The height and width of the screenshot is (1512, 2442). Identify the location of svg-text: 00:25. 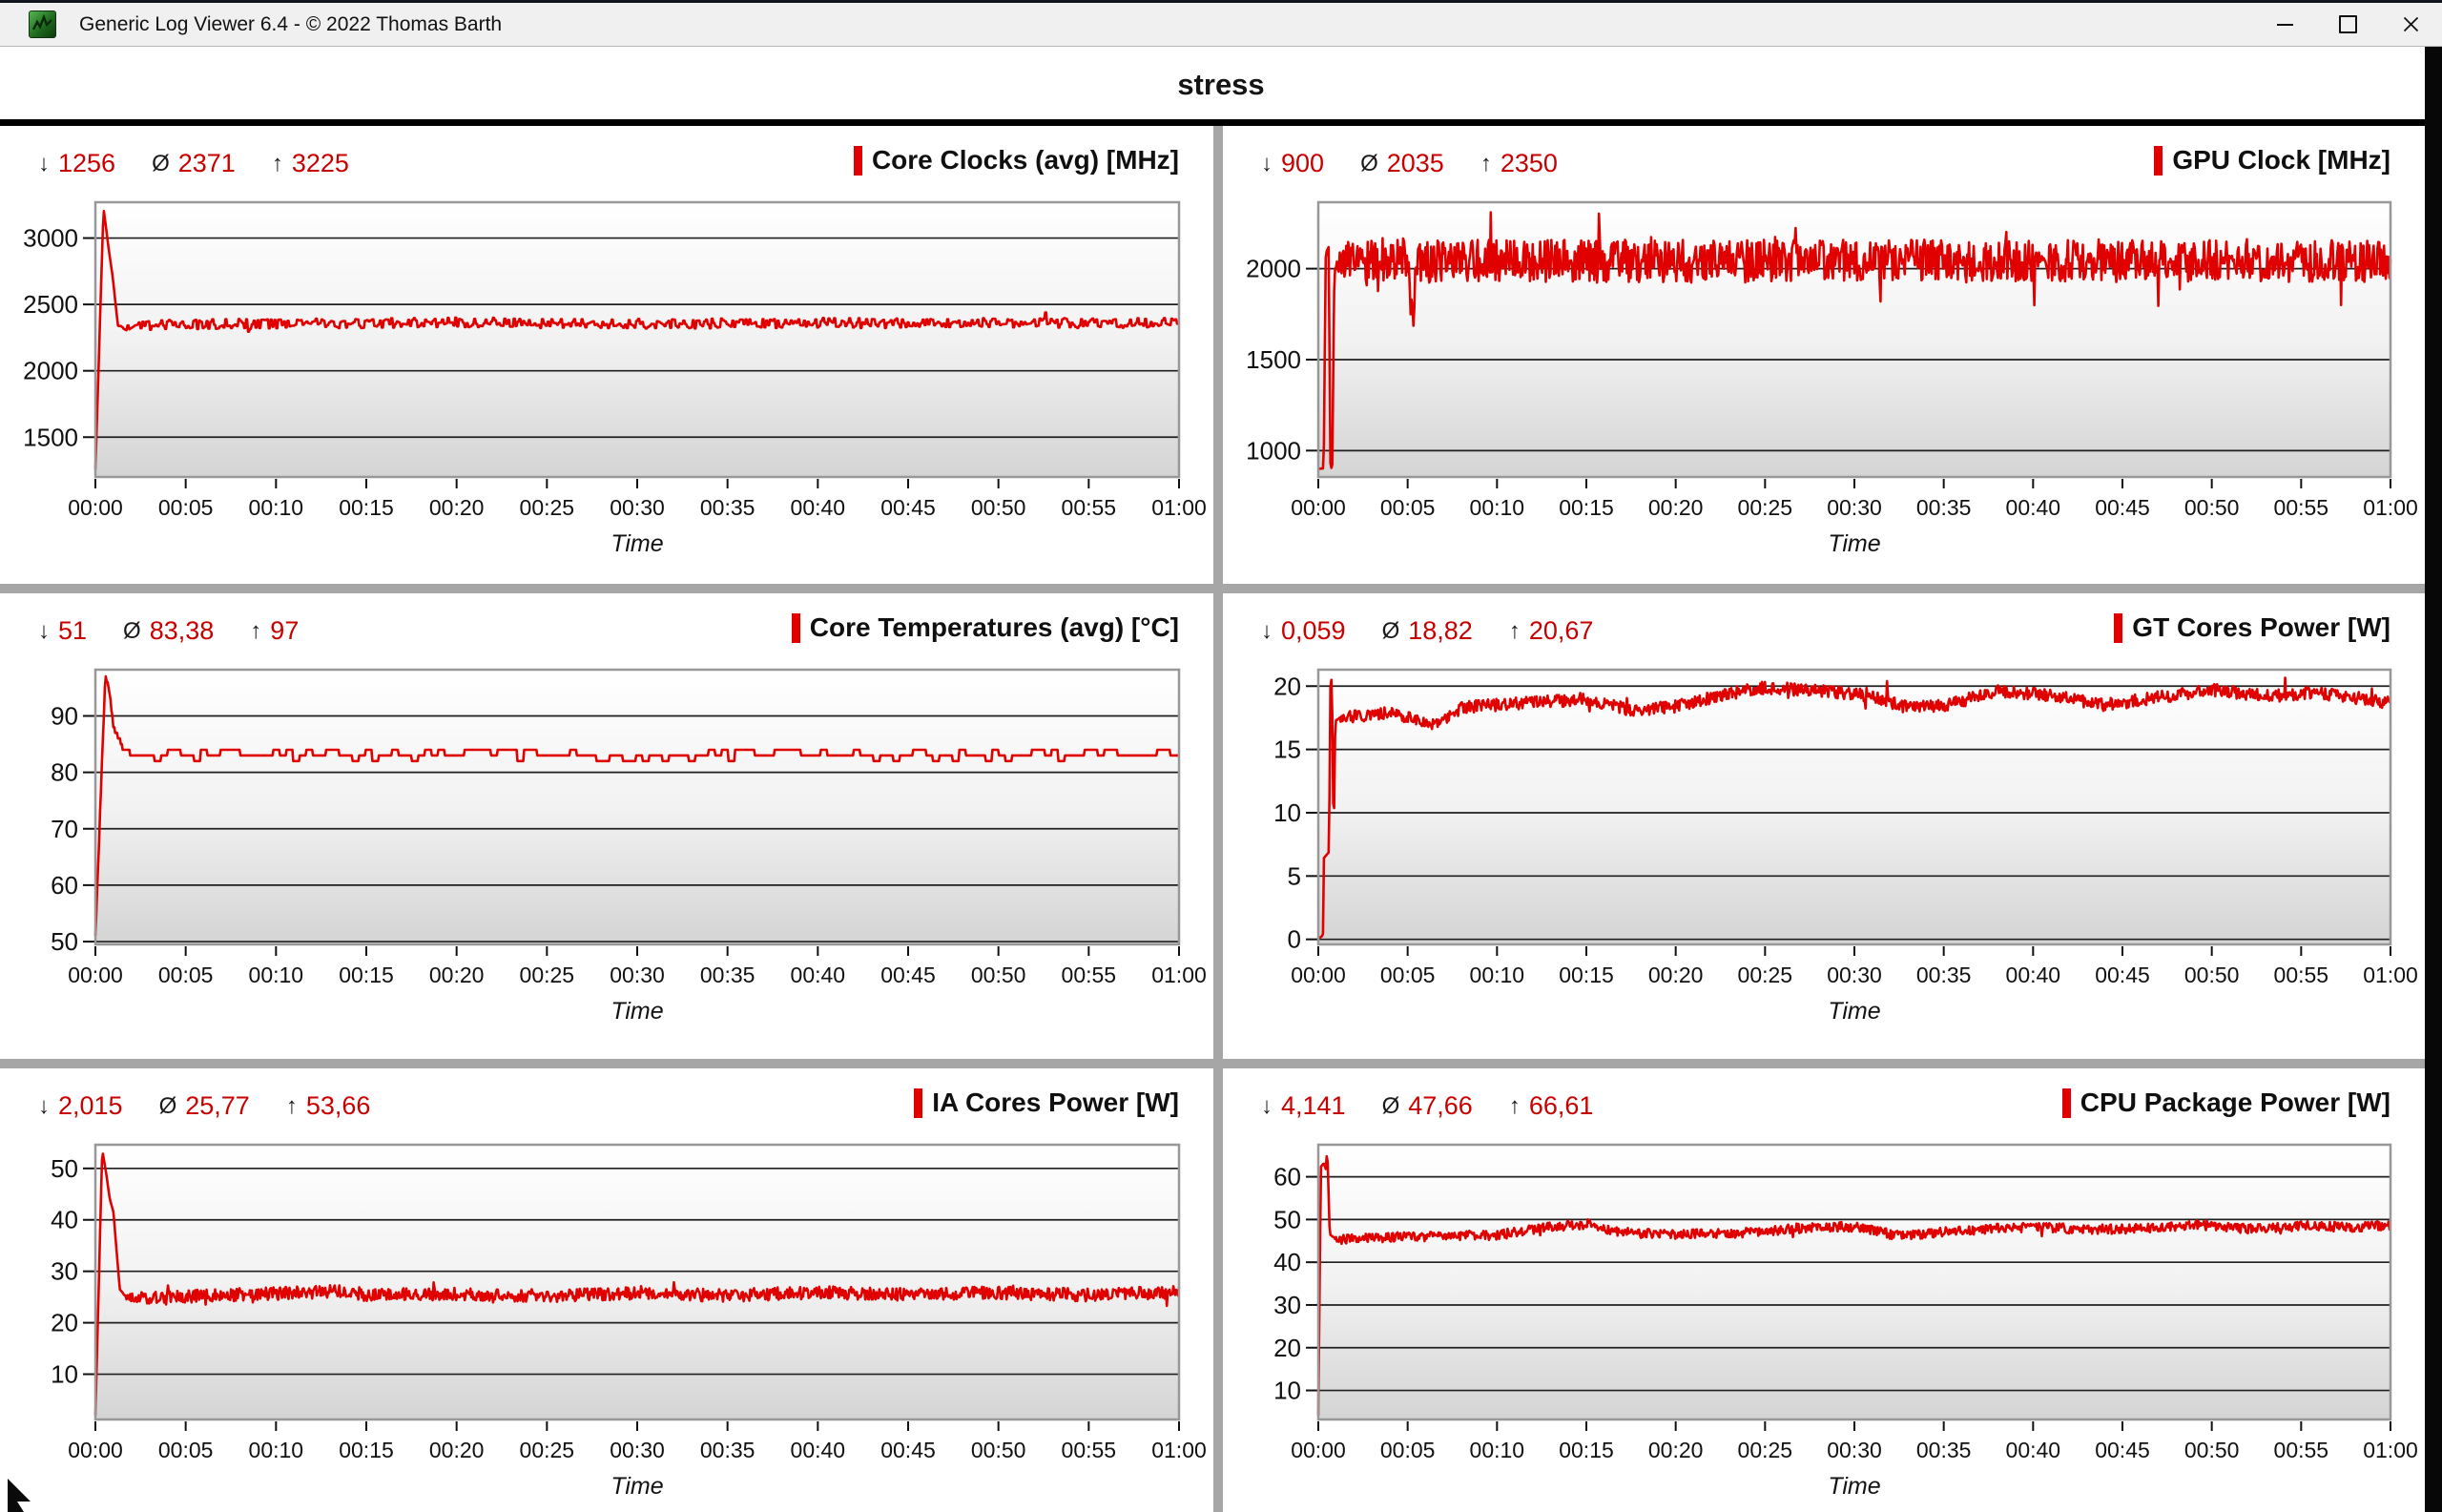
(547, 1450).